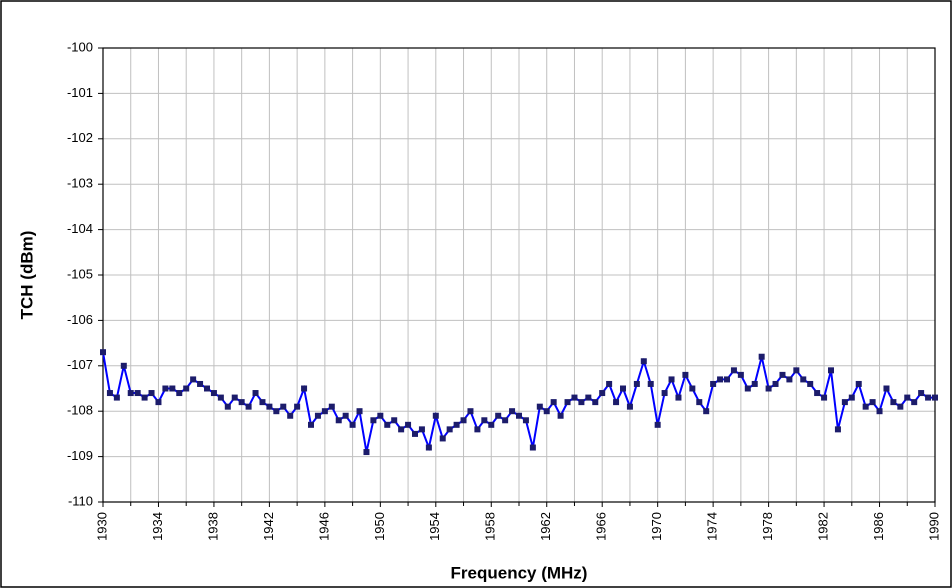 The width and height of the screenshot is (952, 588). Describe the element at coordinates (80, 500) in the screenshot. I see `y-tick-label: -110` at that location.